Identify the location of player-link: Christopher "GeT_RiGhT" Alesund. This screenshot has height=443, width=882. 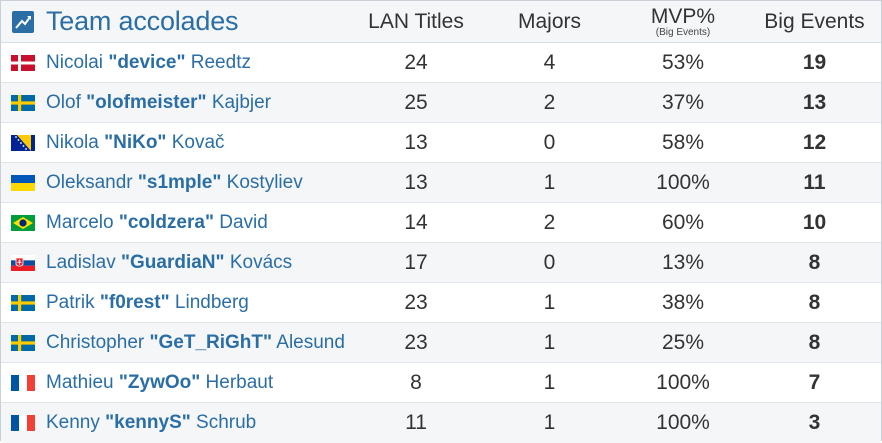
(195, 343).